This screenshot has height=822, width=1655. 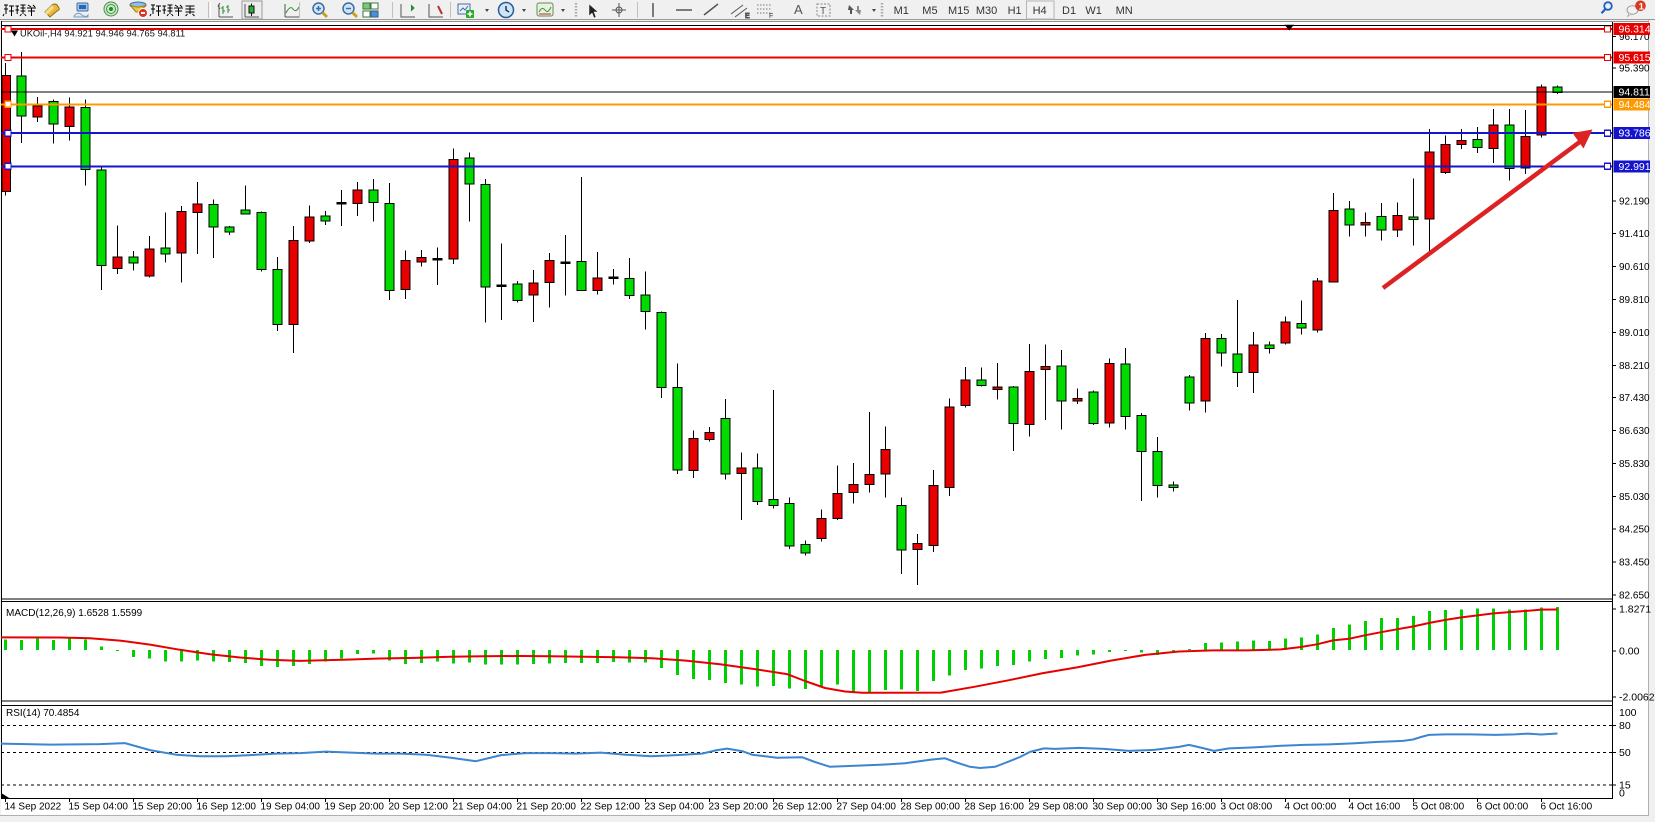 I want to click on svg-text: M30, so click(x=986, y=11).